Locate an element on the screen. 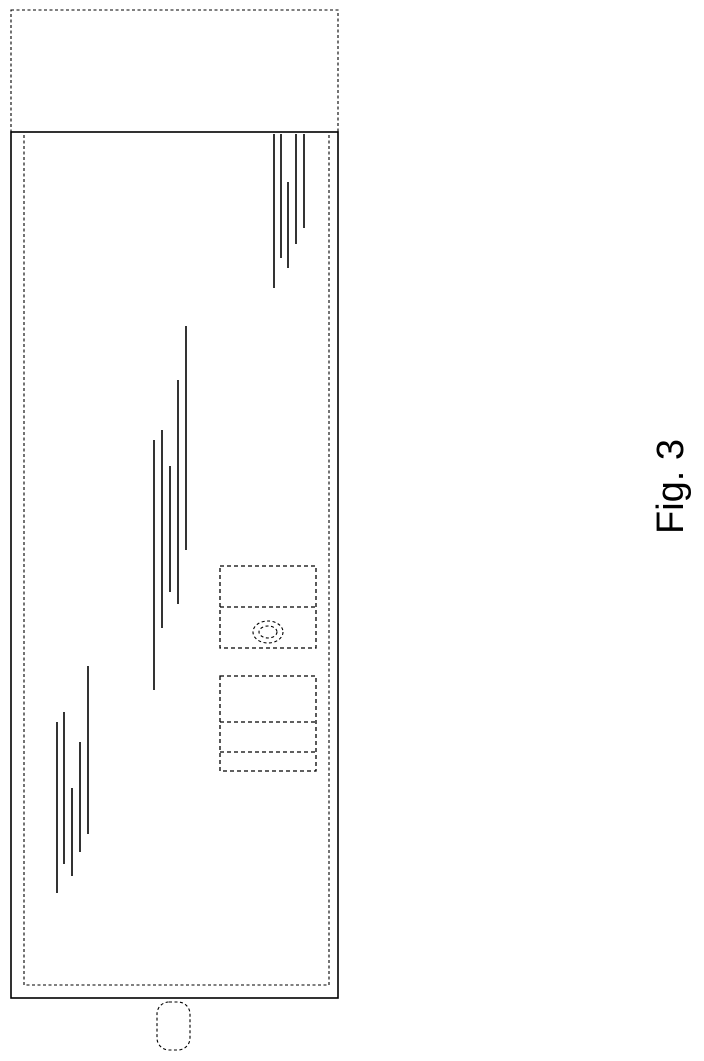 The width and height of the screenshot is (704, 1061). oval-outer is located at coordinates (268, 632).